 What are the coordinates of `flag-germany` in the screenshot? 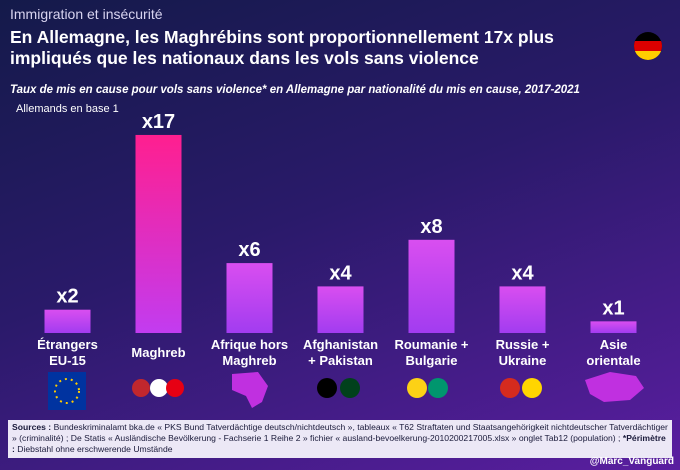 It's located at (648, 46).